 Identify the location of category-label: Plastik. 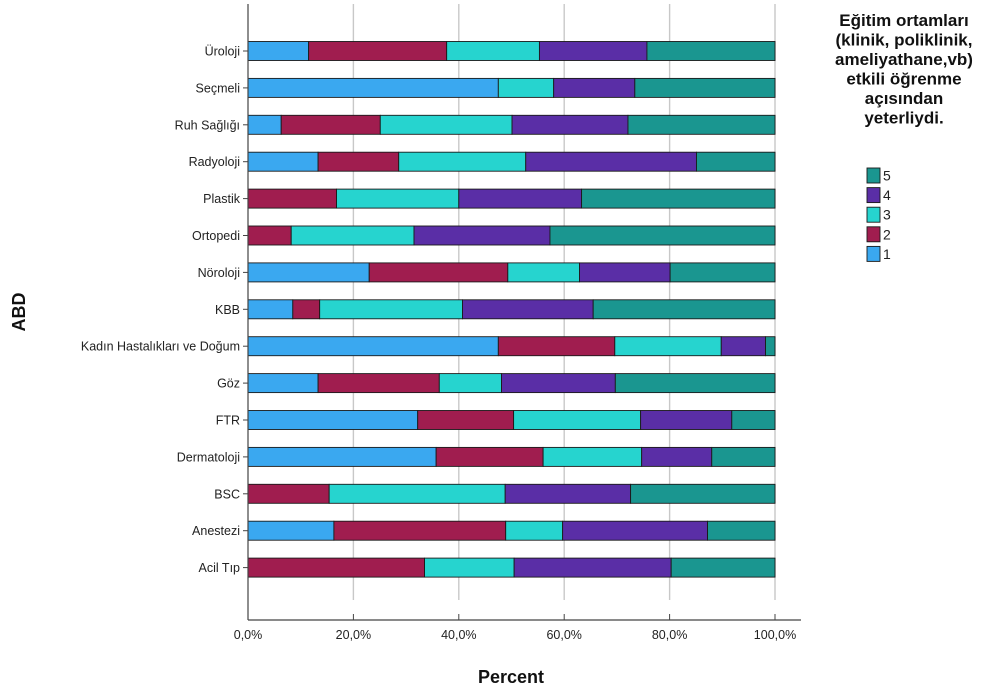
(222, 199).